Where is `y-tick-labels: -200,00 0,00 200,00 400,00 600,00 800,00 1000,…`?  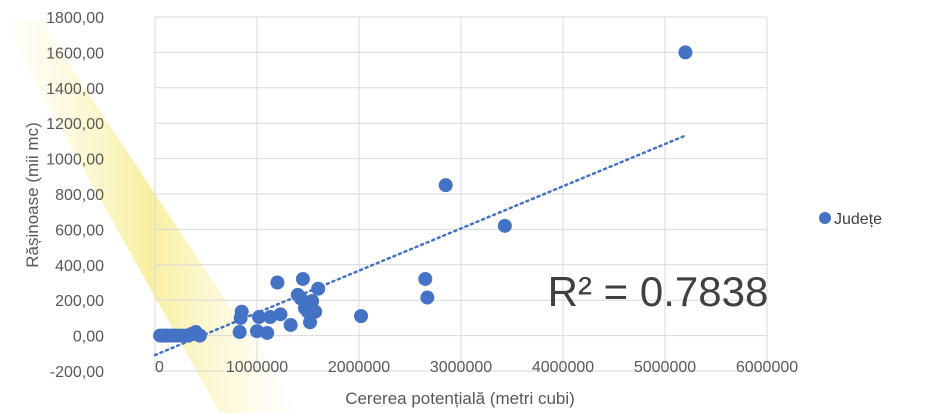 y-tick-labels: -200,00 0,00 200,00 400,00 600,00 800,00 1000,… is located at coordinates (75, 195).